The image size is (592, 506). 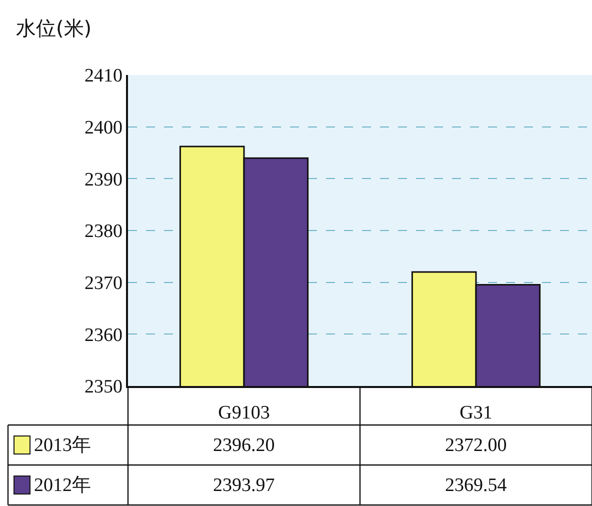 What do you see at coordinates (54, 28) in the screenshot?
I see `y-axis-title: 水位(米)` at bounding box center [54, 28].